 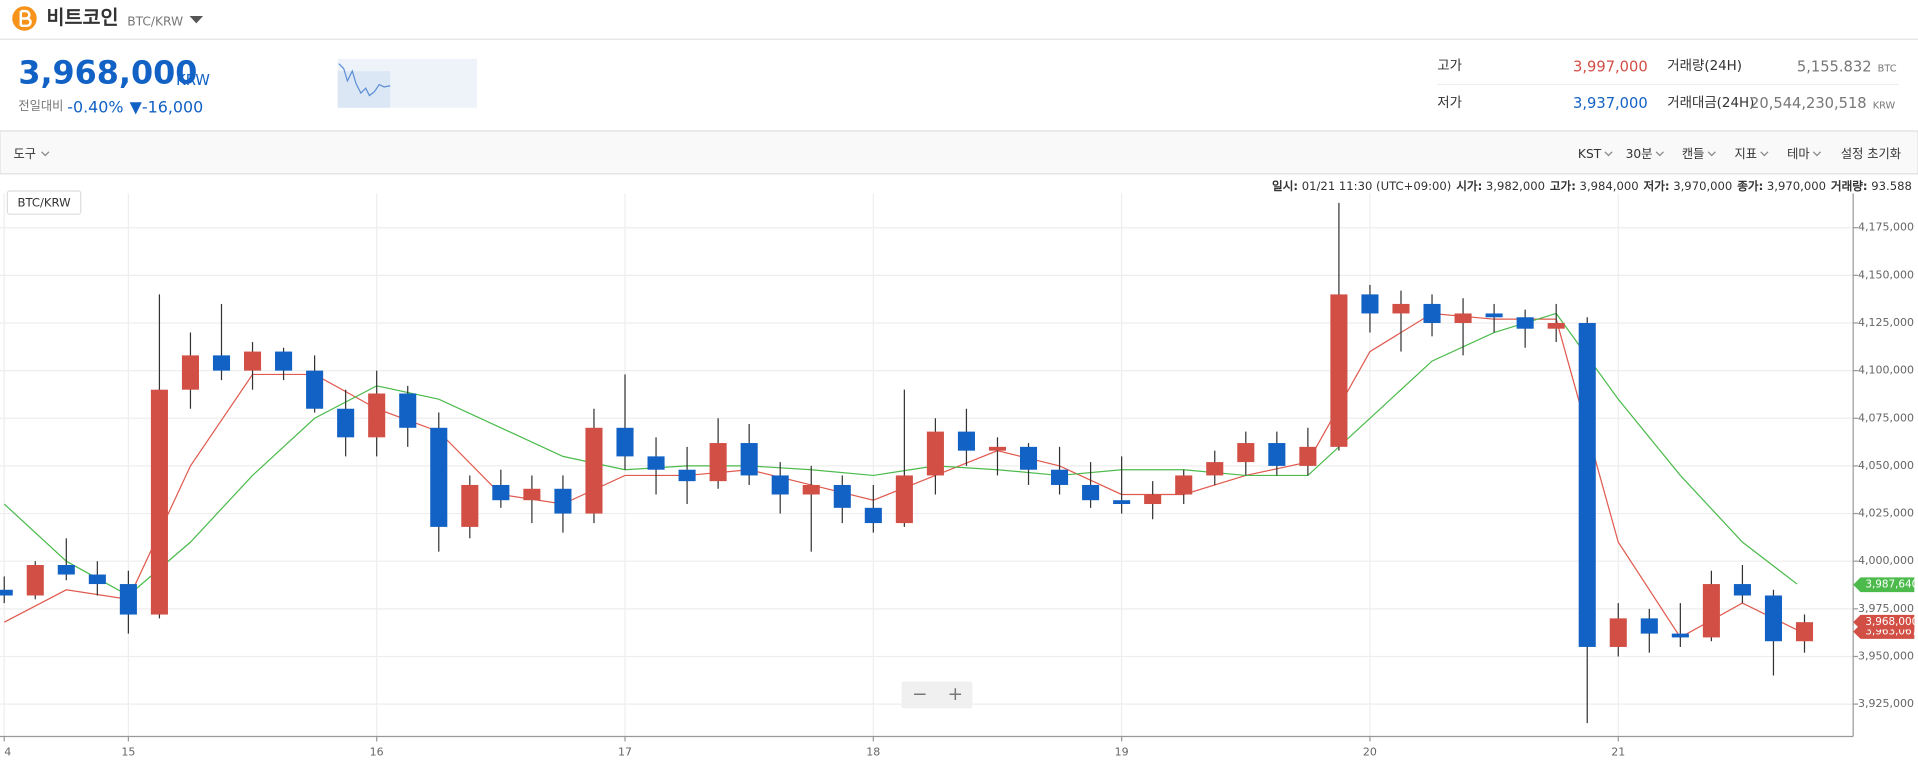 I want to click on x-tick-label: 16, so click(x=377, y=751).